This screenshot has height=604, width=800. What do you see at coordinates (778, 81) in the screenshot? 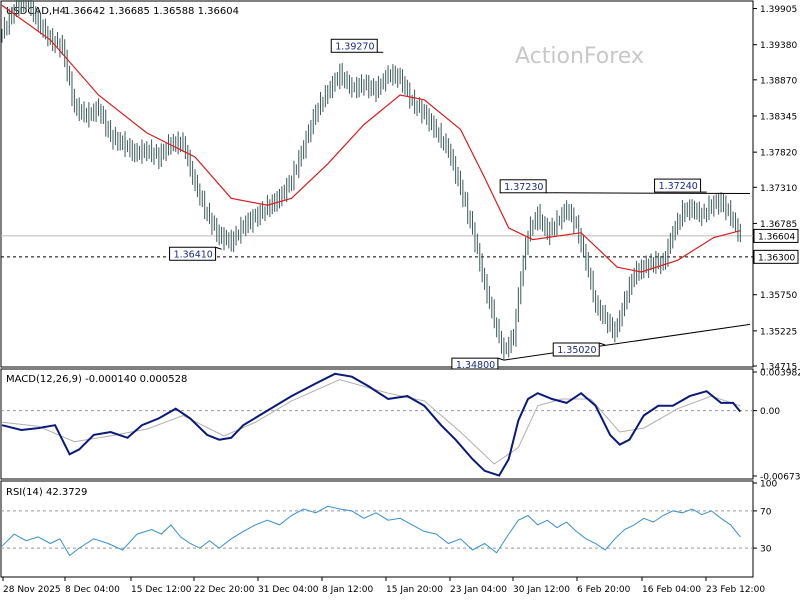
I see `0-y-tick-label: 1.38870` at bounding box center [778, 81].